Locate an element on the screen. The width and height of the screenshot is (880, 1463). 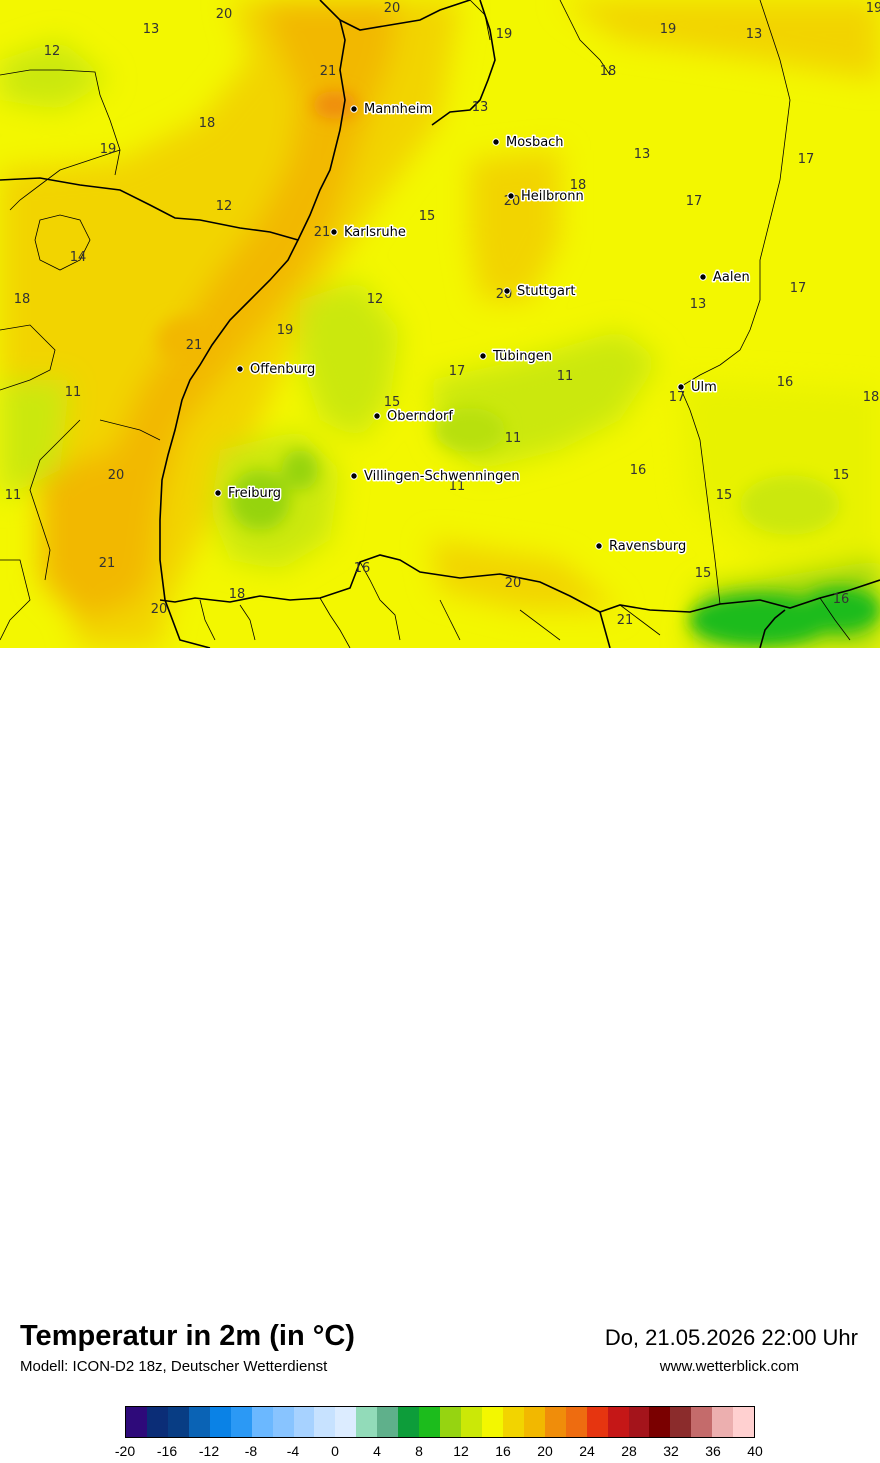
city-marker: Heilbronn is located at coordinates (546, 197).